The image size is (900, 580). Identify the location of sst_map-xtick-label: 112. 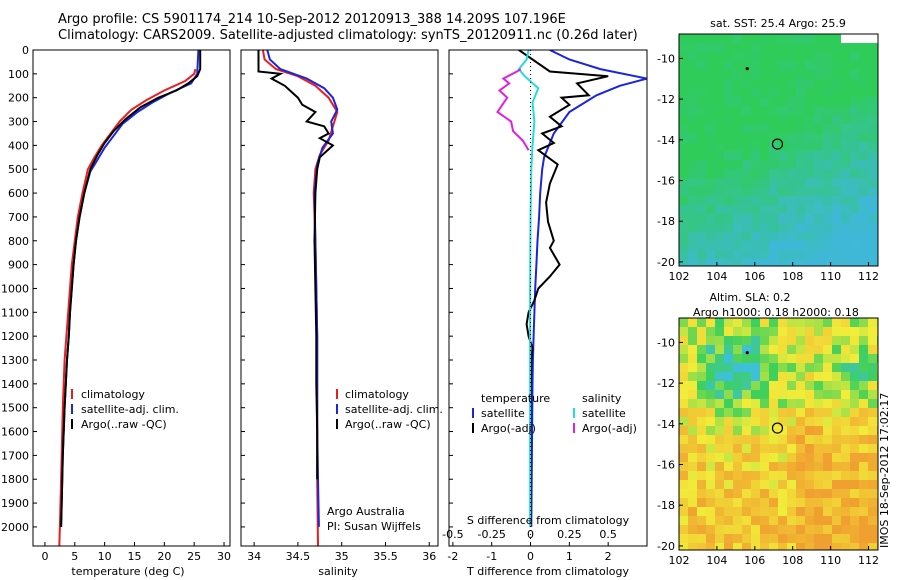
(868, 276).